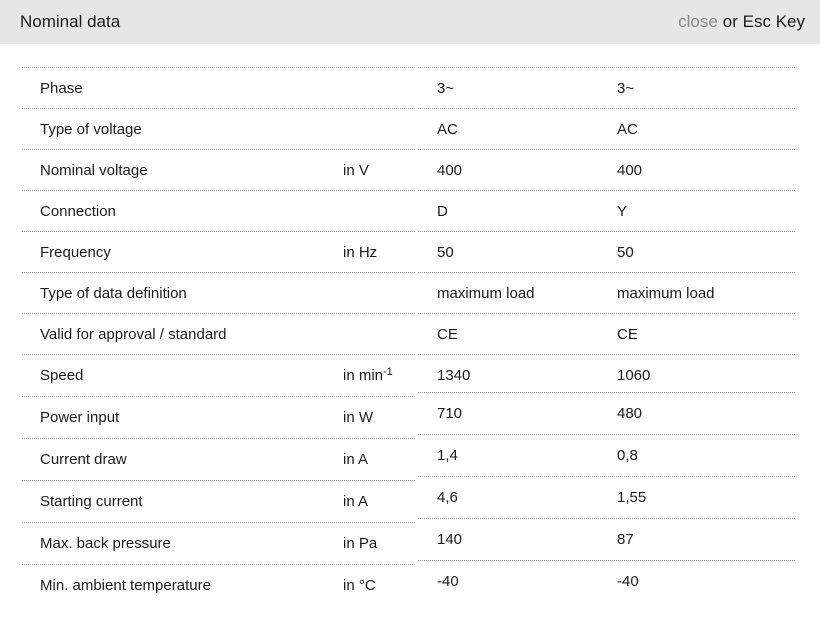 This screenshot has width=820, height=618. What do you see at coordinates (627, 129) in the screenshot?
I see `row-value-2: AC` at bounding box center [627, 129].